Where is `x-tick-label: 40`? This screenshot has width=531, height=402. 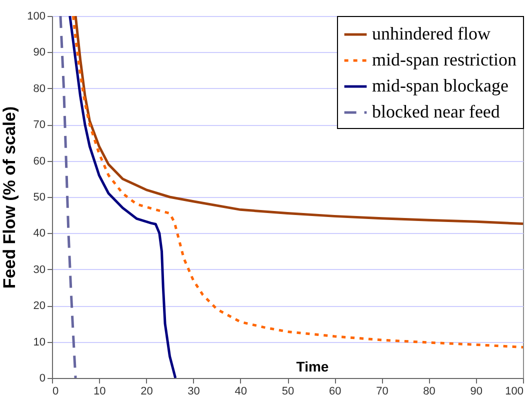
x-tick-label: 40 is located at coordinates (241, 392).